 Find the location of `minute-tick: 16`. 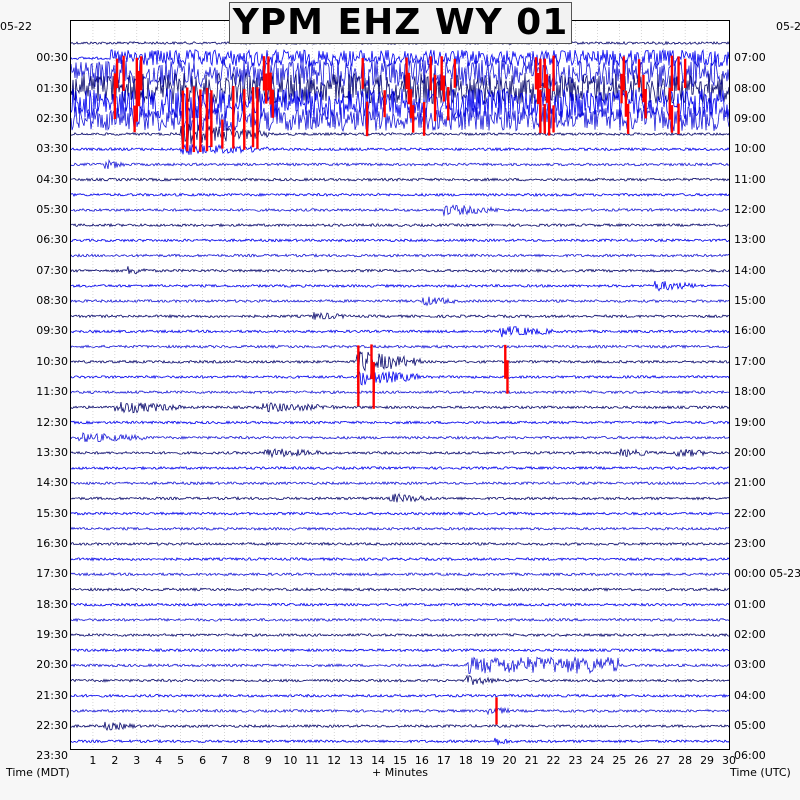

minute-tick: 16 is located at coordinates (421, 760).